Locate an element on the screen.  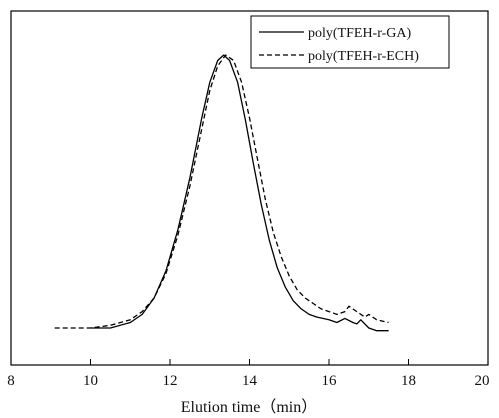
x-tick-label: 14 is located at coordinates (250, 381).